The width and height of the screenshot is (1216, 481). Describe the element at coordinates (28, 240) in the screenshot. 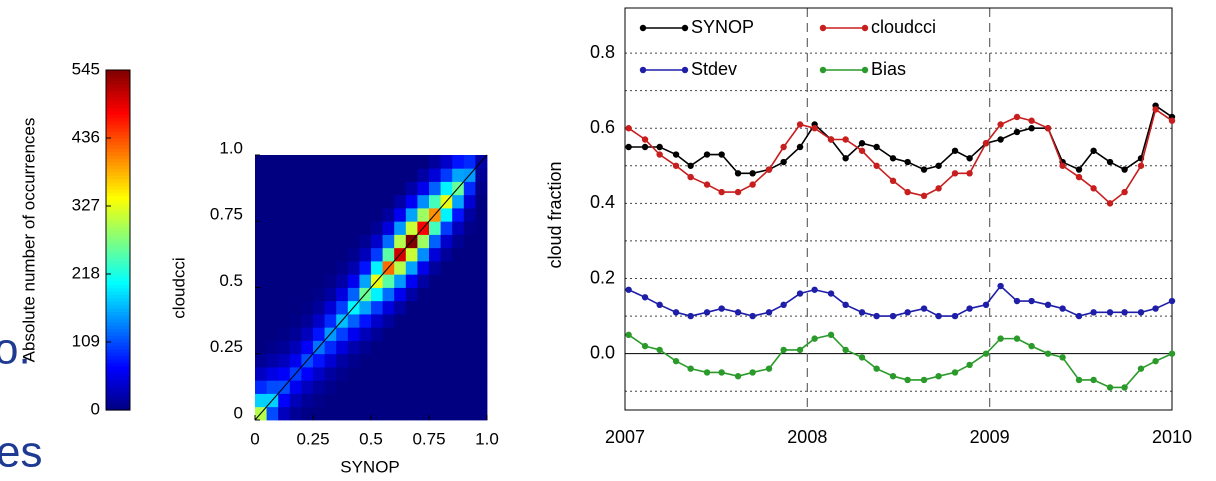

I see `colorbar-label: Absolute number of occurrences` at that location.